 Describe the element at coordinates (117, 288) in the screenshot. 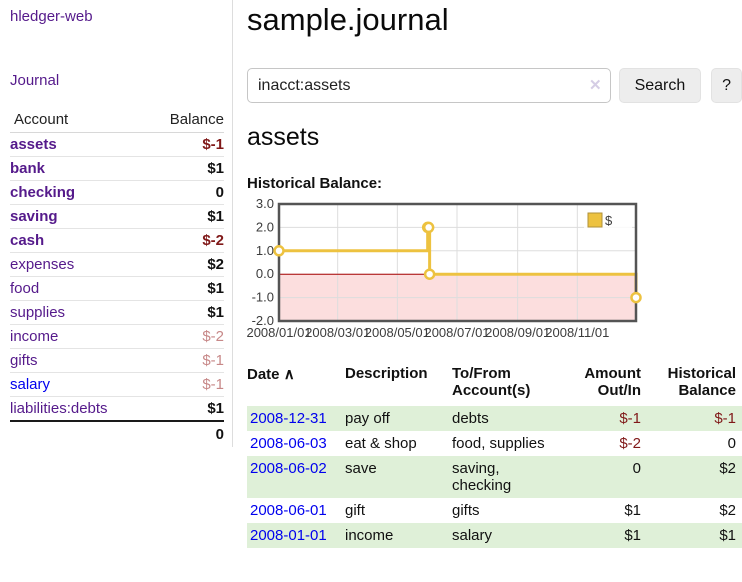

I see `account-row: food $1` at that location.